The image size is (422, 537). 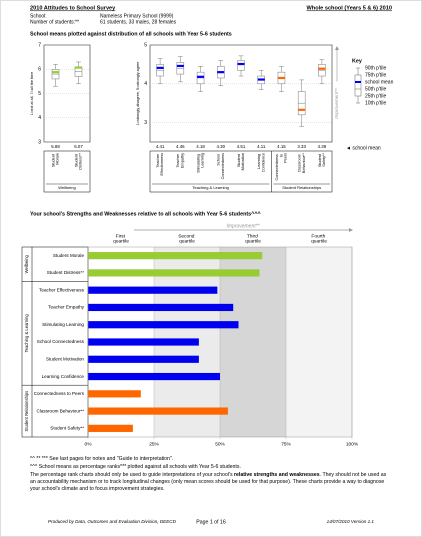 What do you see at coordinates (67, 187) in the screenshot?
I see `group-label: Wellbeing` at bounding box center [67, 187].